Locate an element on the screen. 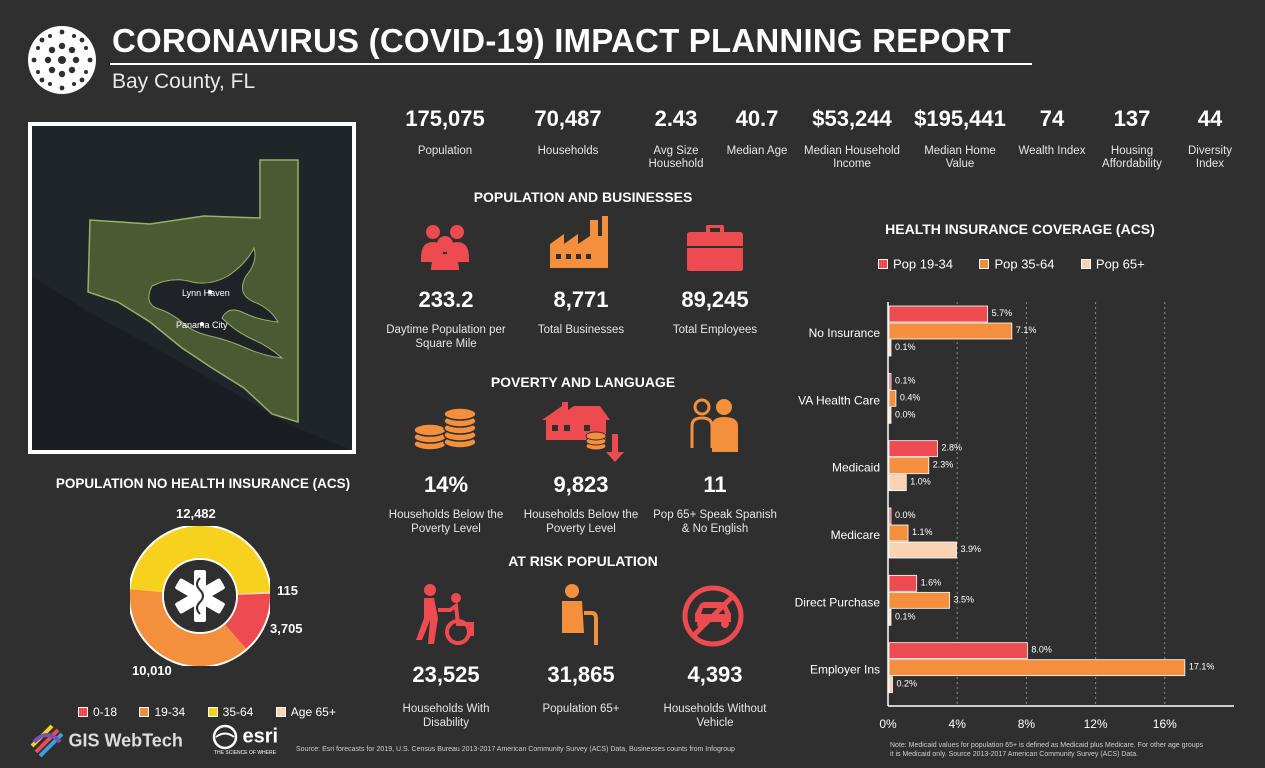 The image size is (1265, 768). stat-label: Households is located at coordinates (568, 151).